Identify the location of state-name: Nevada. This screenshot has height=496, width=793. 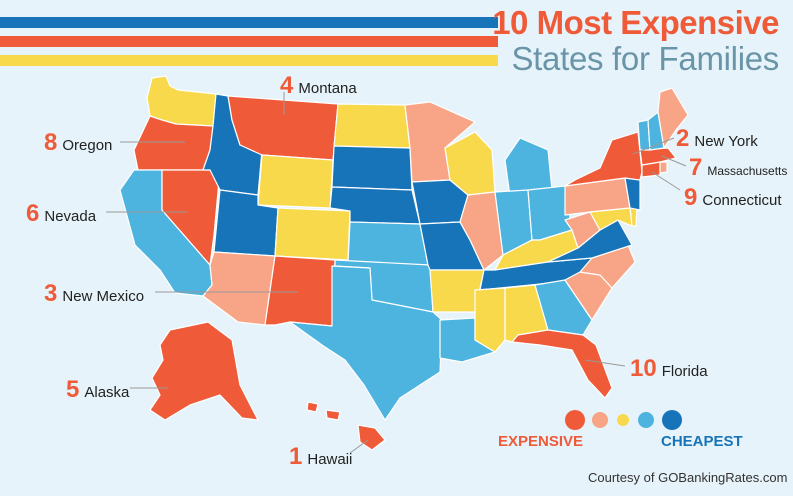
(70, 216).